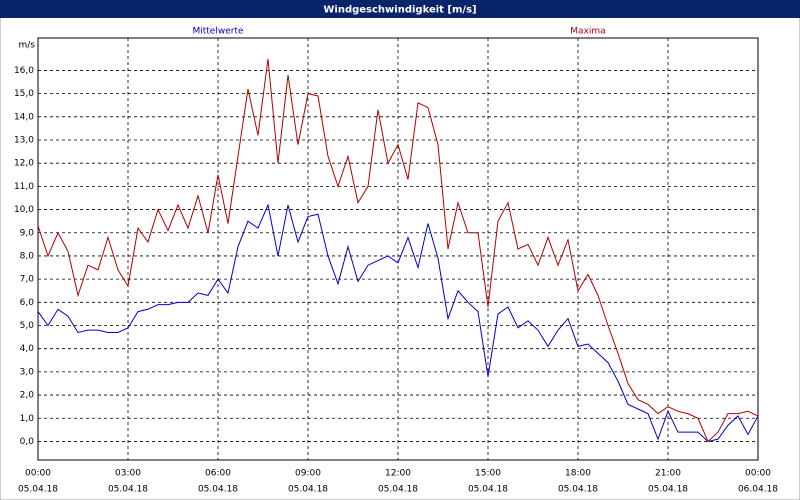 This screenshot has width=800, height=500. Describe the element at coordinates (27, 326) in the screenshot. I see `y-tick-label: 5,0` at that location.